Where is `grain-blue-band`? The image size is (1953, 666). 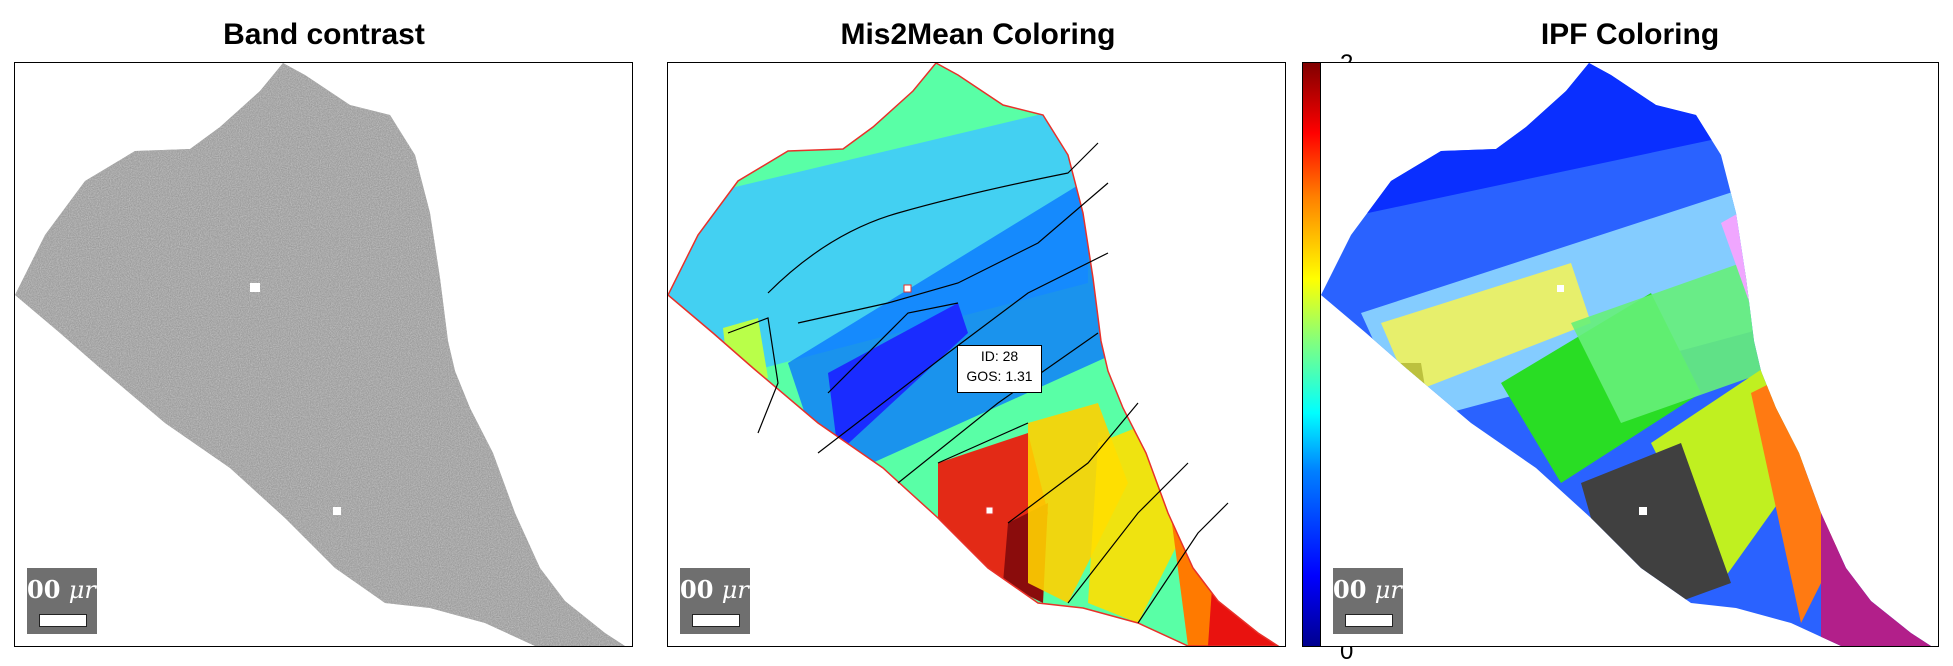
grain-blue-band is located at coordinates (878, 248).